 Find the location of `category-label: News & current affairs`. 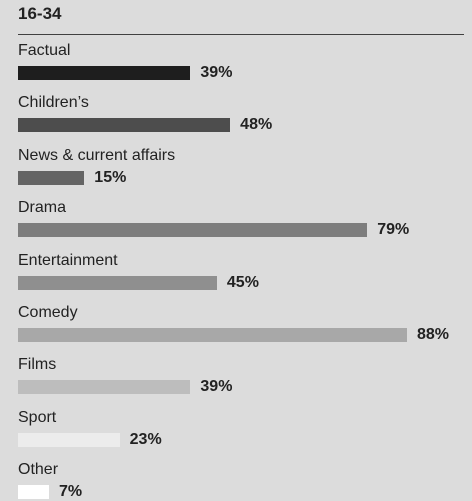

category-label: News & current affairs is located at coordinates (97, 155).